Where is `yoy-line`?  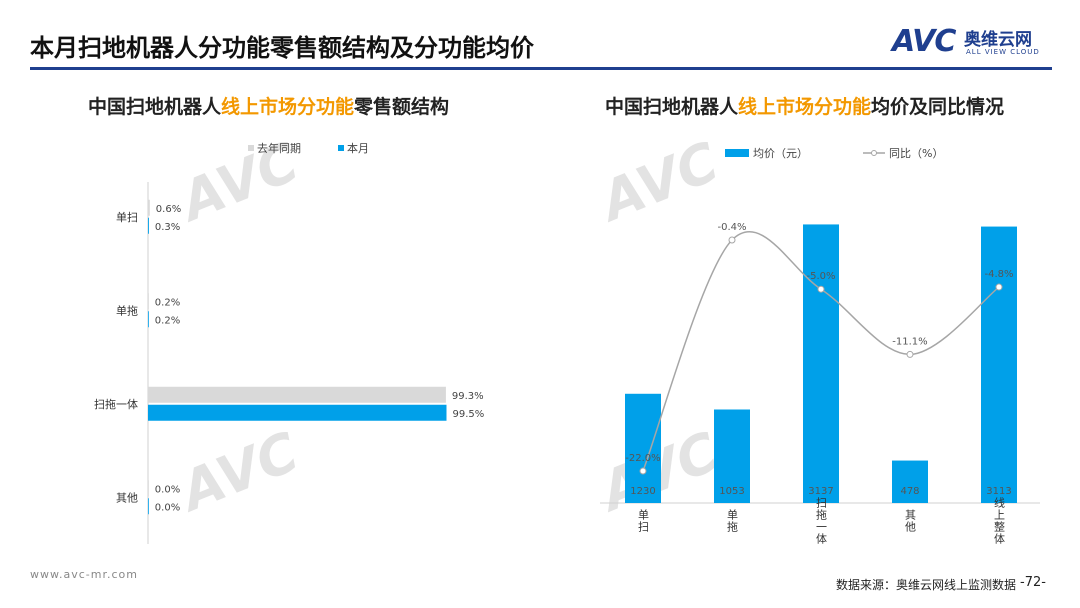
yoy-line is located at coordinates (821, 351).